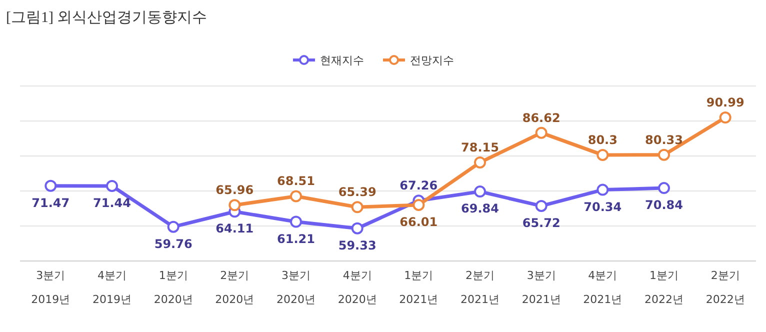  I want to click on x-tick-label: 3분기 2019년, so click(50, 287).